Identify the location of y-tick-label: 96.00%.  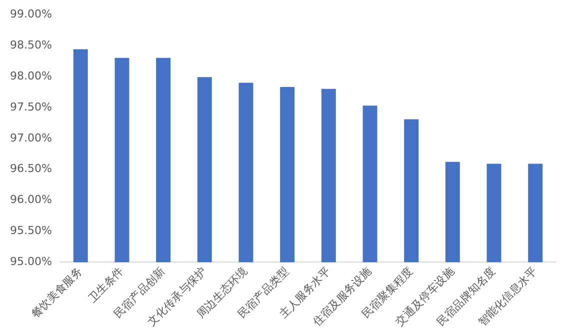
(31, 199).